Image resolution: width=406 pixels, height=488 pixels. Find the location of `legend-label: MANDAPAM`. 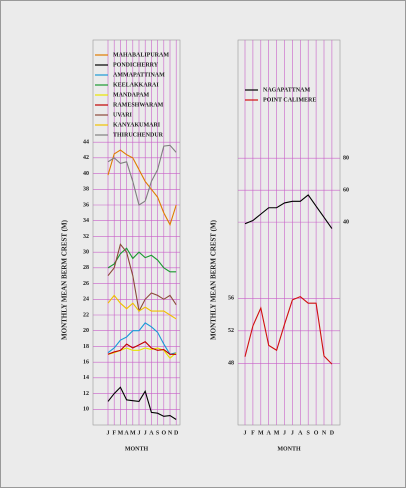

legend-label: MANDAPAM is located at coordinates (131, 95).